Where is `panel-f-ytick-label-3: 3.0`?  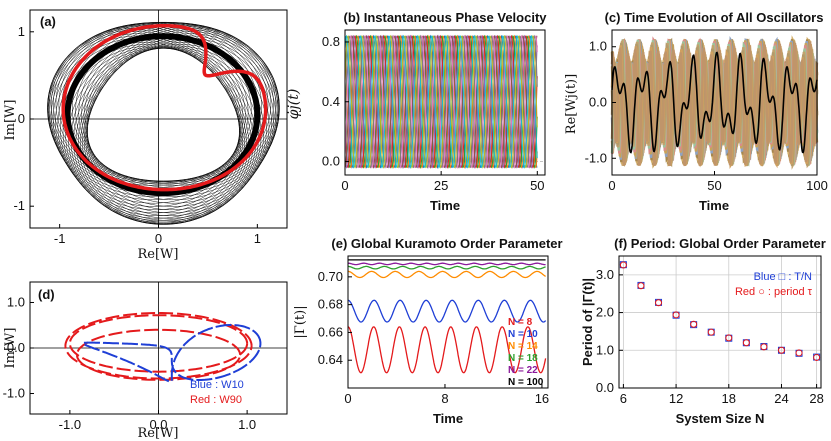 panel-f-ytick-label-3: 3.0 is located at coordinates (605, 274).